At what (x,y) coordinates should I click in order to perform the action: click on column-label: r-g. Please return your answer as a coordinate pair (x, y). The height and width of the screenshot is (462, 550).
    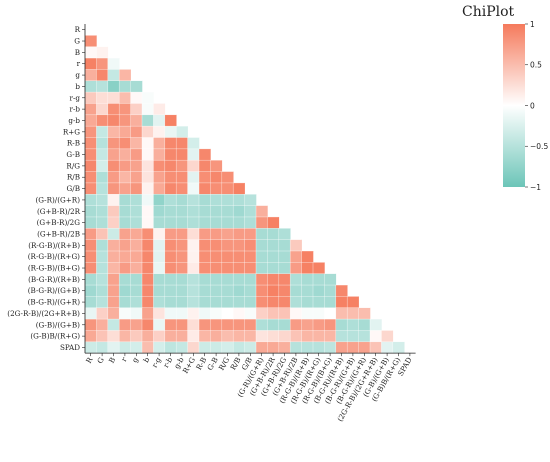
    Looking at the image, I should click on (156, 362).